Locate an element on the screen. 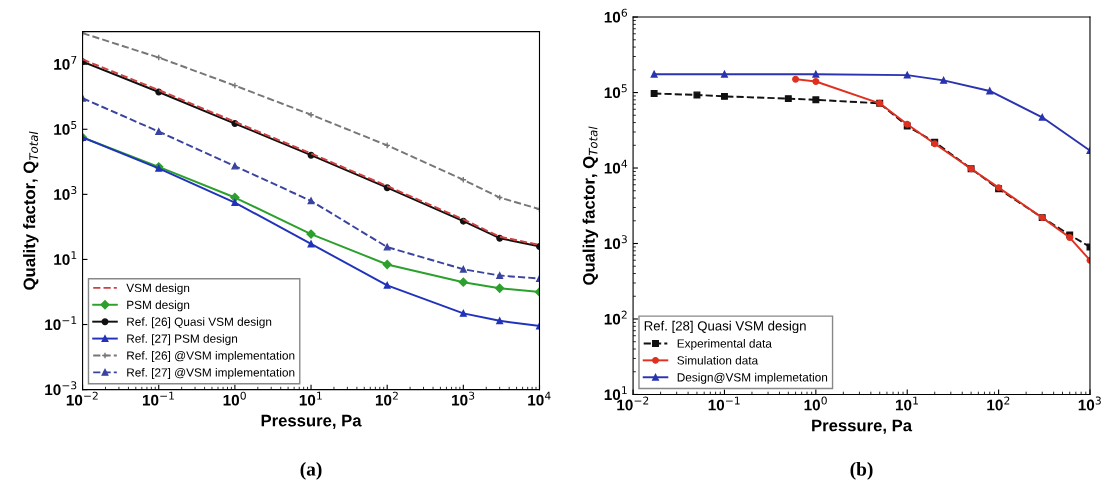  legend-label: Design@VSM implemetation is located at coordinates (752, 378).